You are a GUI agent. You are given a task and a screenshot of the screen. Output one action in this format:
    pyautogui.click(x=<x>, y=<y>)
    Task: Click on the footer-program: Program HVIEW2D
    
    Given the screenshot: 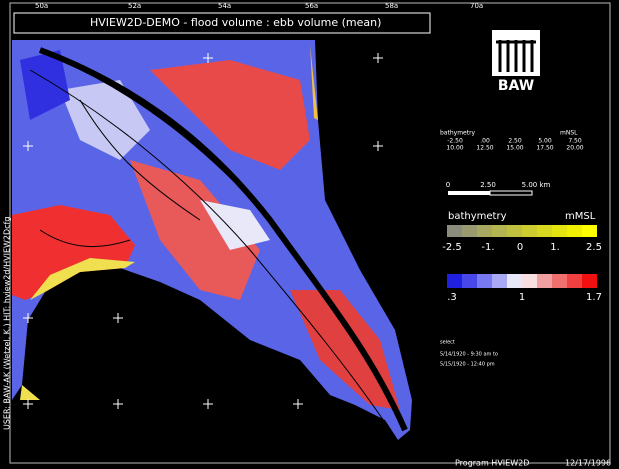 What is the action you would take?
    pyautogui.click(x=492, y=463)
    